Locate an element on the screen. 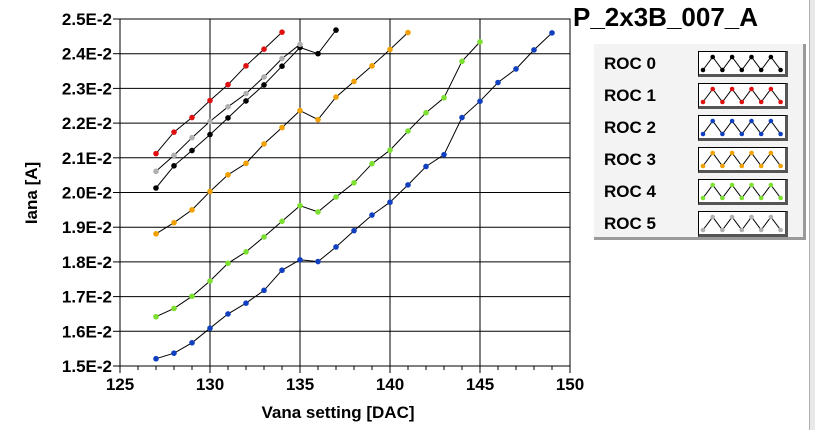 Image resolution: width=815 pixels, height=430 pixels. legend-entry-roc4: ROC 4 is located at coordinates (698, 192).